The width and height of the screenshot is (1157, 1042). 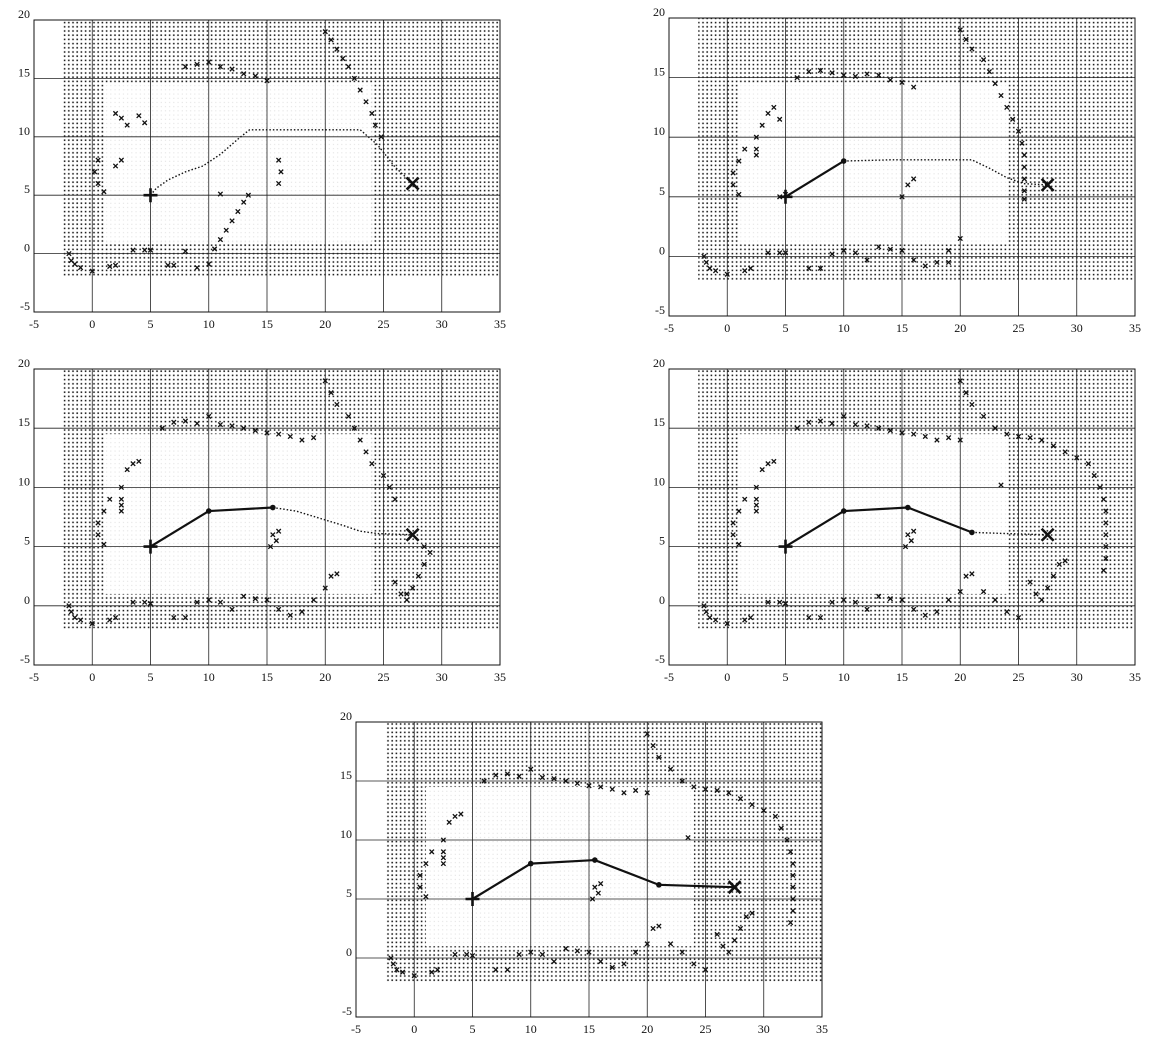 What do you see at coordinates (472, 899) in the screenshot?
I see `start-marker` at bounding box center [472, 899].